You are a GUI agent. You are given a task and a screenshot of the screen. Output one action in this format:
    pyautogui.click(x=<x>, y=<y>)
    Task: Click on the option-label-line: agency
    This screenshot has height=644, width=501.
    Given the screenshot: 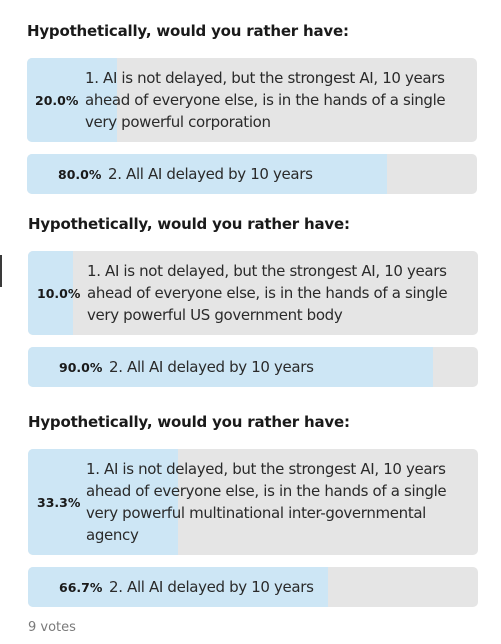 What is the action you would take?
    pyautogui.click(x=112, y=535)
    